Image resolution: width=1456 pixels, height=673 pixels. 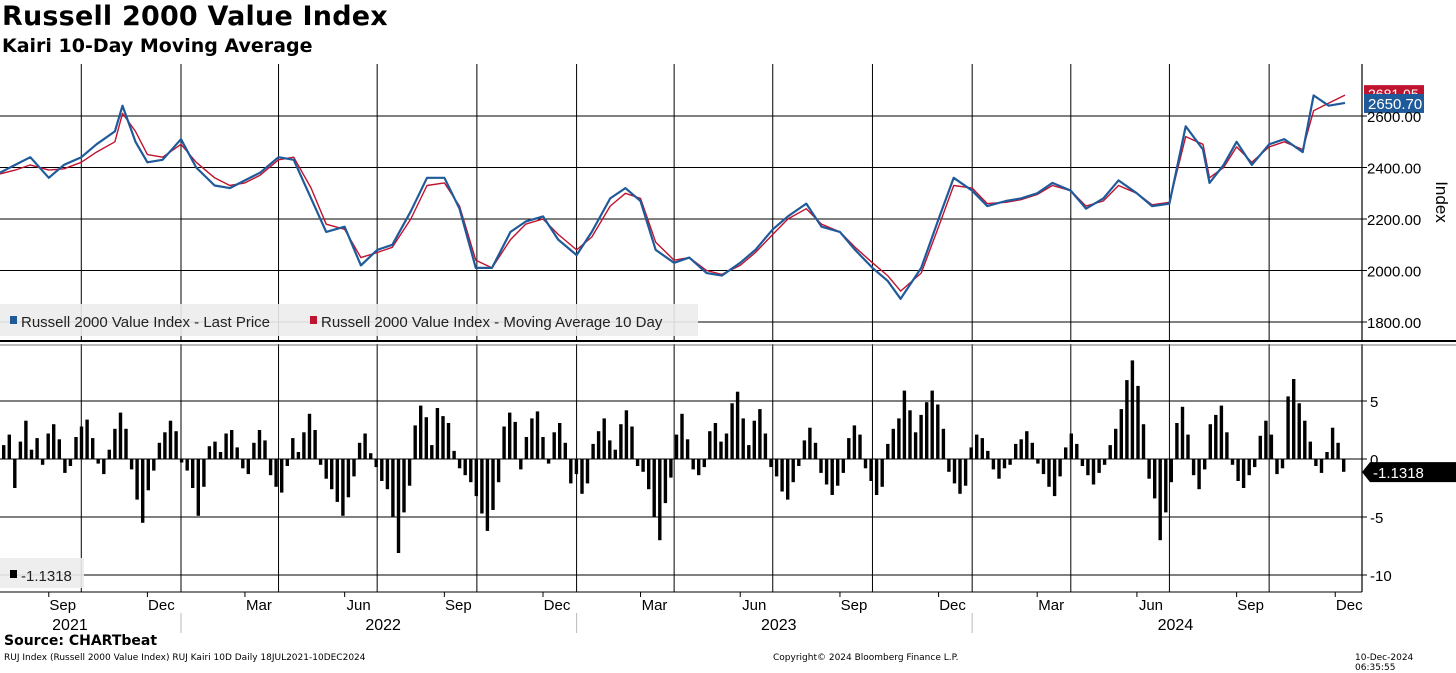 What do you see at coordinates (458, 605) in the screenshot?
I see `x-month-label: Sep` at bounding box center [458, 605].